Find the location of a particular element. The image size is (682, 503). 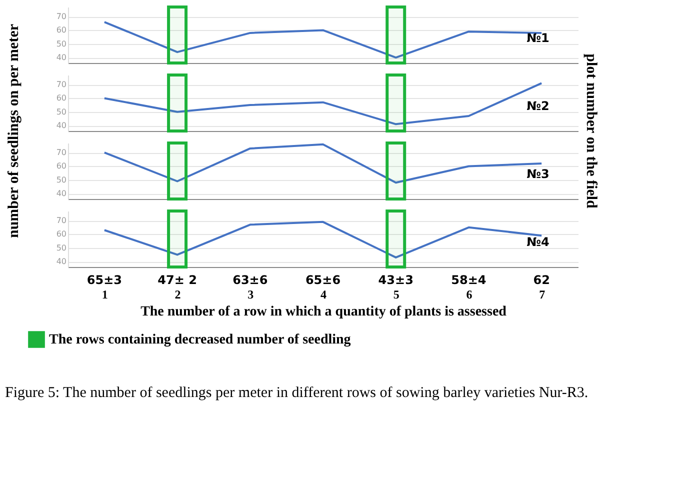

y-axis-title: number of seedlings on per meter is located at coordinates (14, 131).